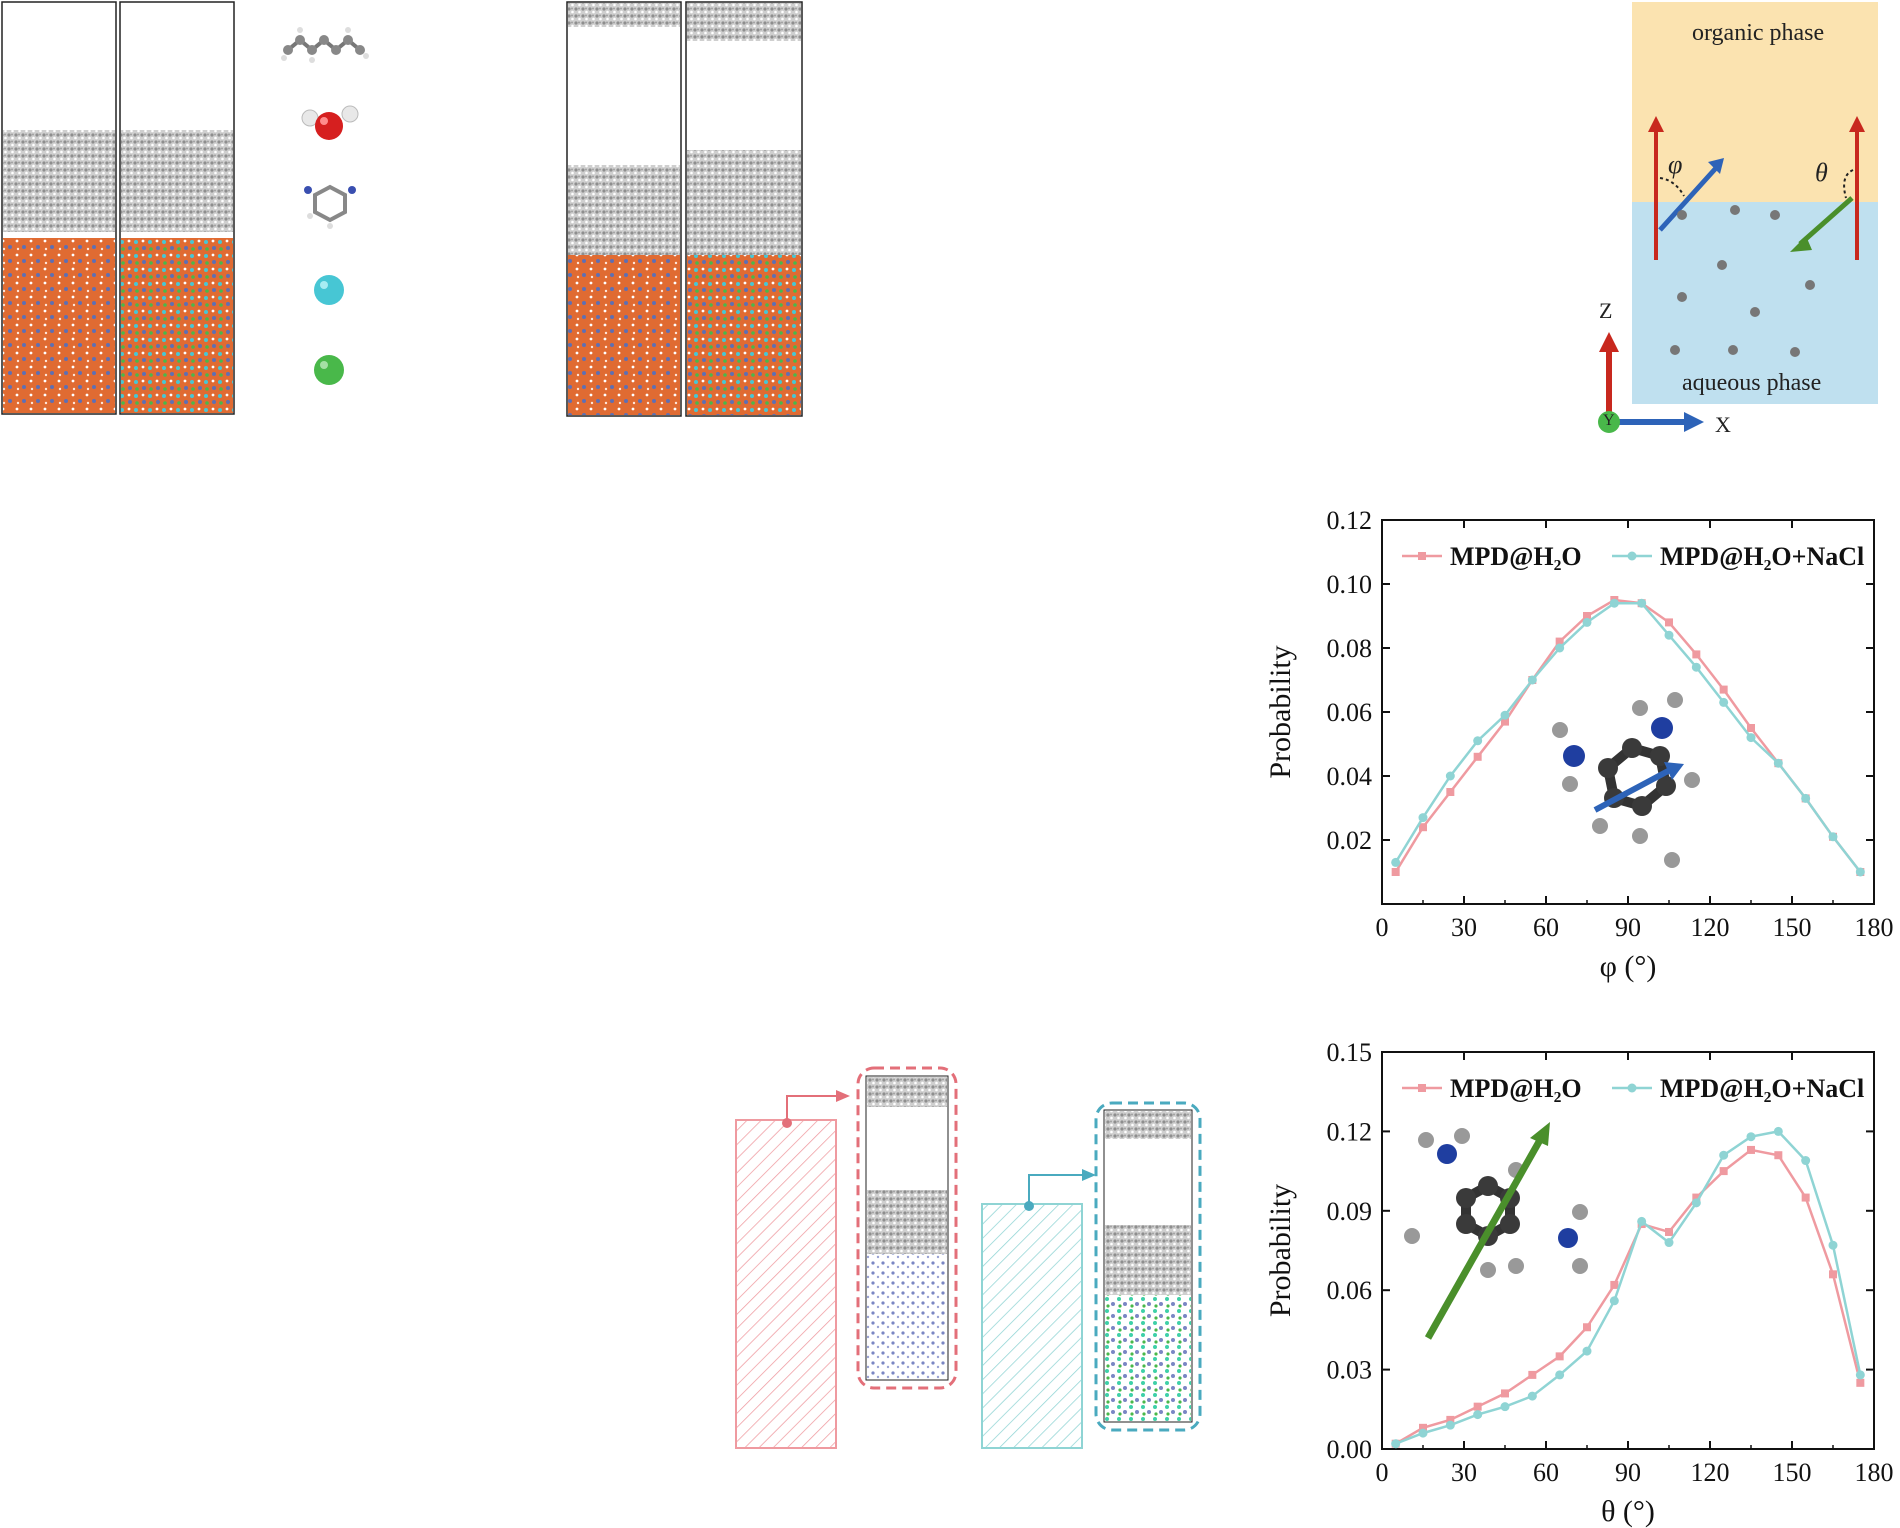 The width and height of the screenshot is (1900, 1528). What do you see at coordinates (1350, 776) in the screenshot?
I see `y-tick-label: 0.04` at bounding box center [1350, 776].